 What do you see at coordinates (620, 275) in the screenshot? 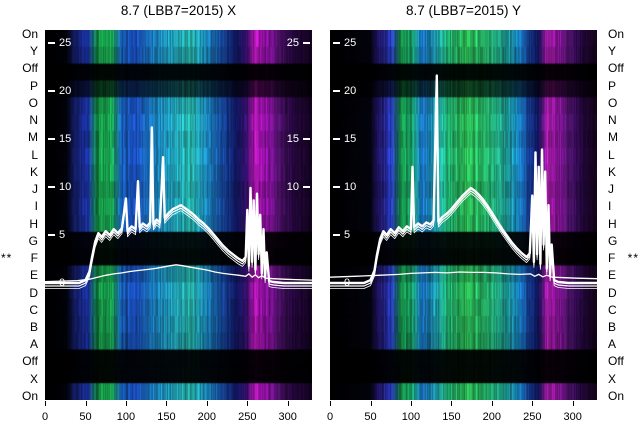
I see `side-label-row: E` at bounding box center [620, 275].